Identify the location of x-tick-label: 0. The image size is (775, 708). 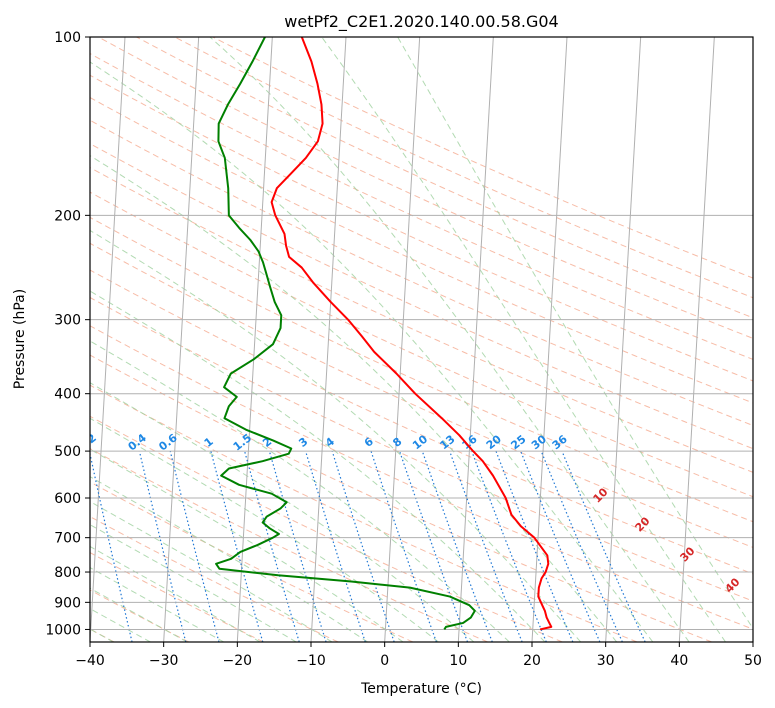
(384, 661).